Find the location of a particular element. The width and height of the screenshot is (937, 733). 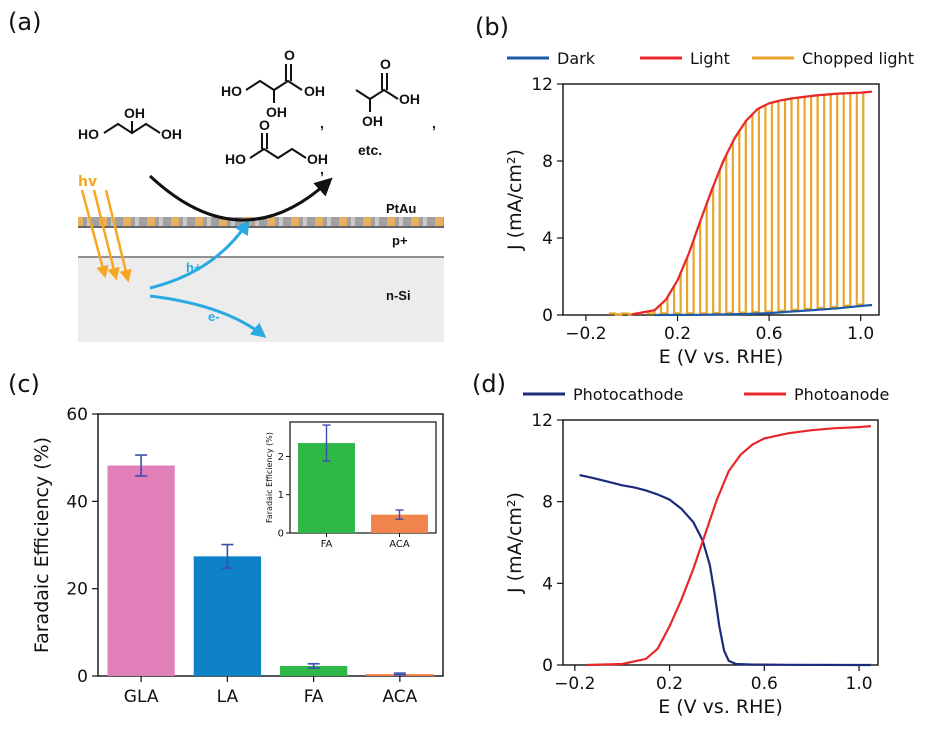

lactic-o: O is located at coordinates (385, 64).